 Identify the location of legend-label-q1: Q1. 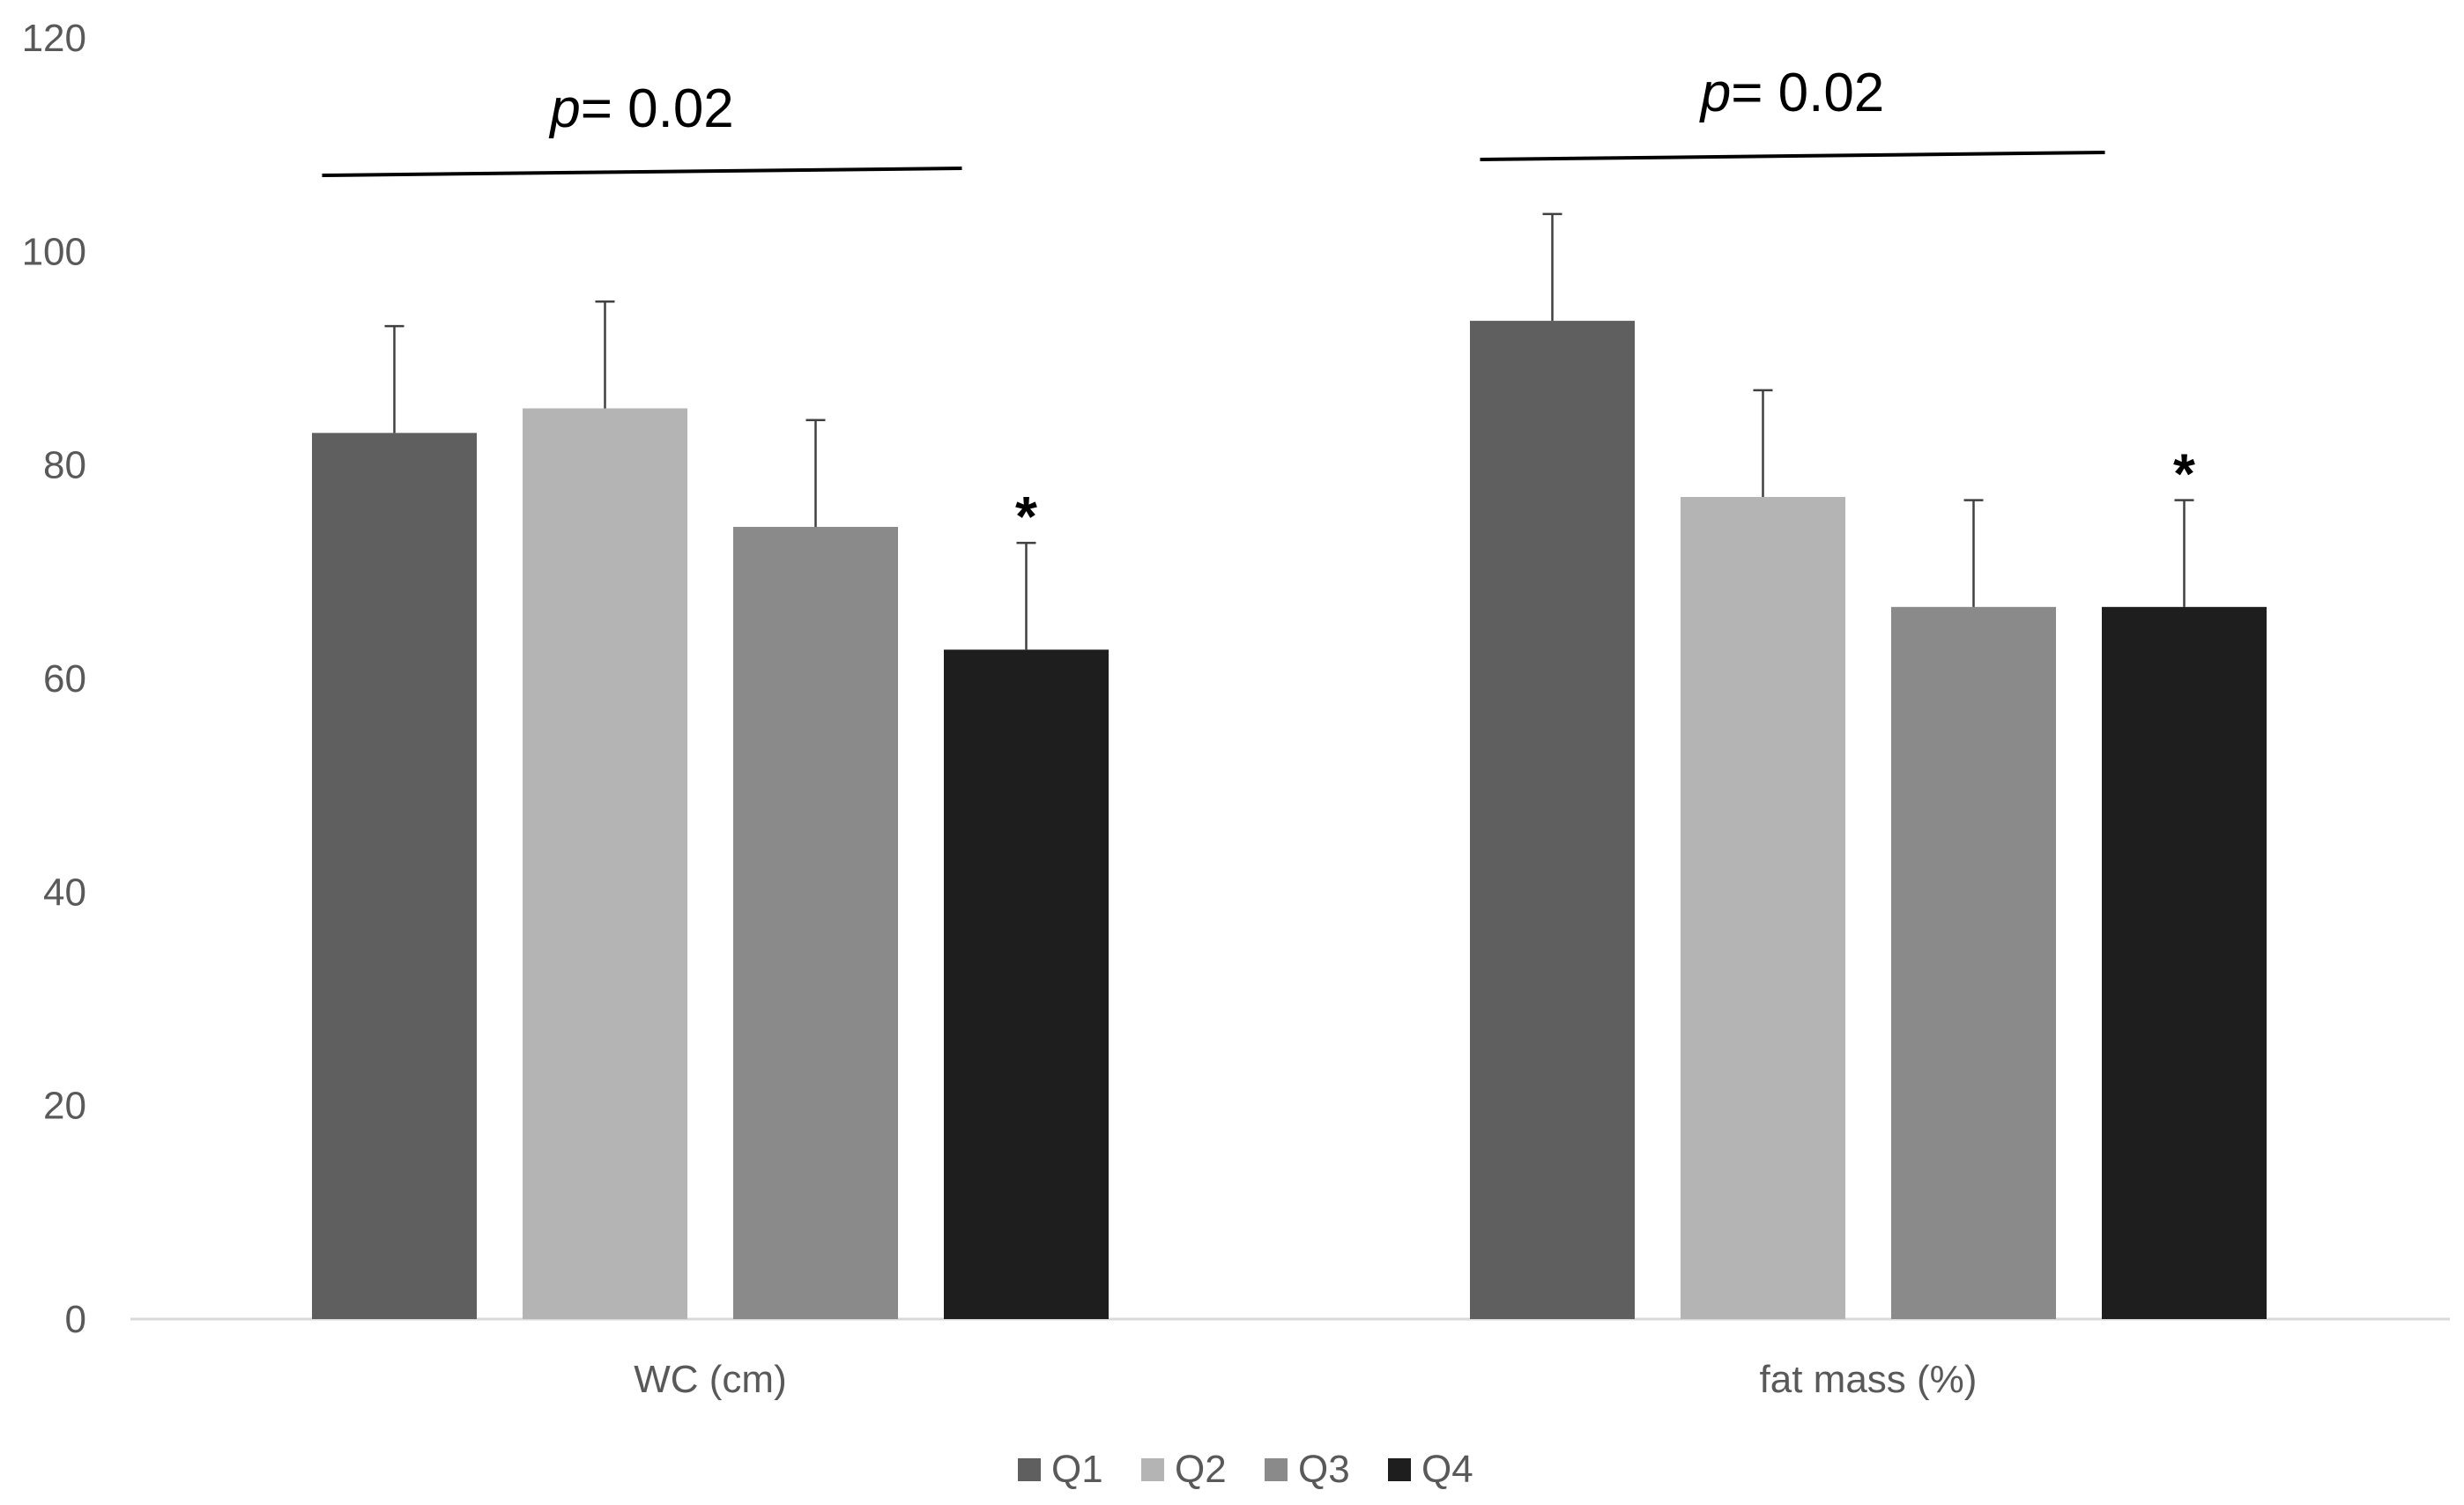
(1077, 1469).